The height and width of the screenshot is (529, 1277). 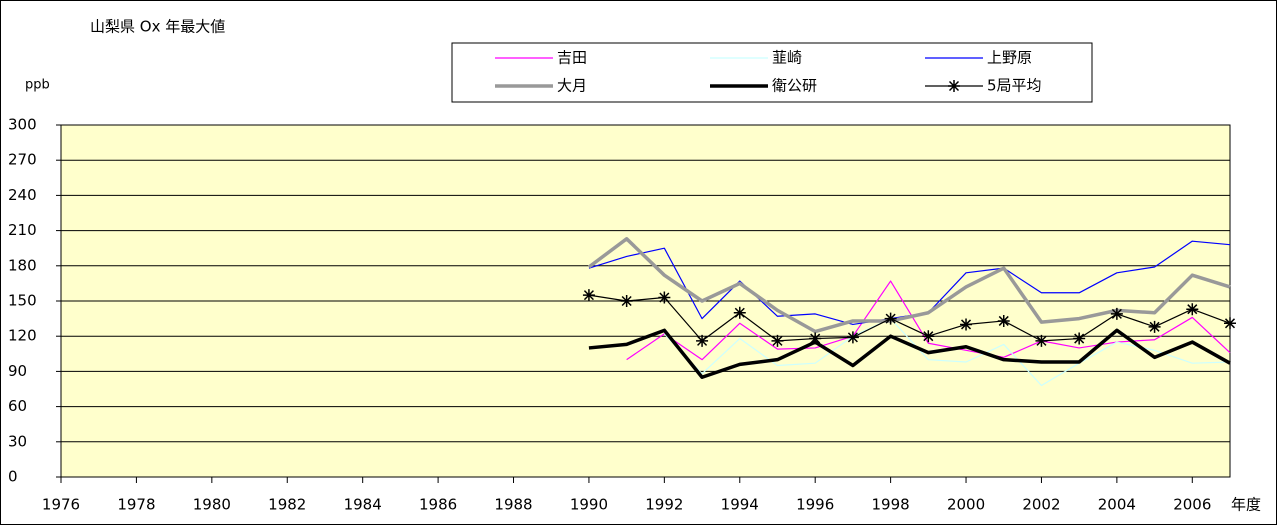 What do you see at coordinates (572, 86) in the screenshot?
I see `legend-label: 大月` at bounding box center [572, 86].